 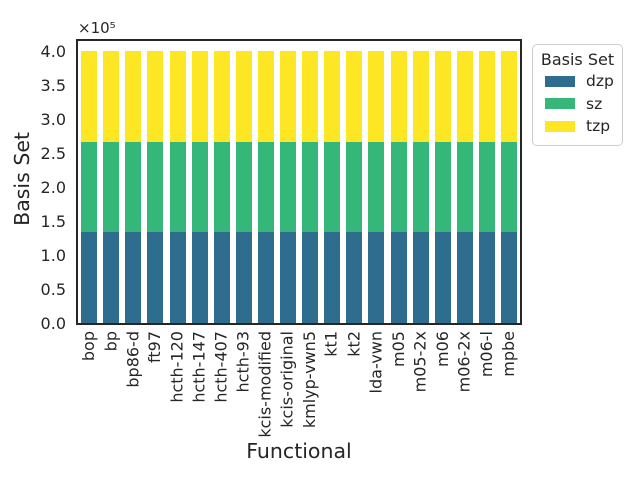 What do you see at coordinates (221, 367) in the screenshot?
I see `x-tick-label: hcth-407` at bounding box center [221, 367].